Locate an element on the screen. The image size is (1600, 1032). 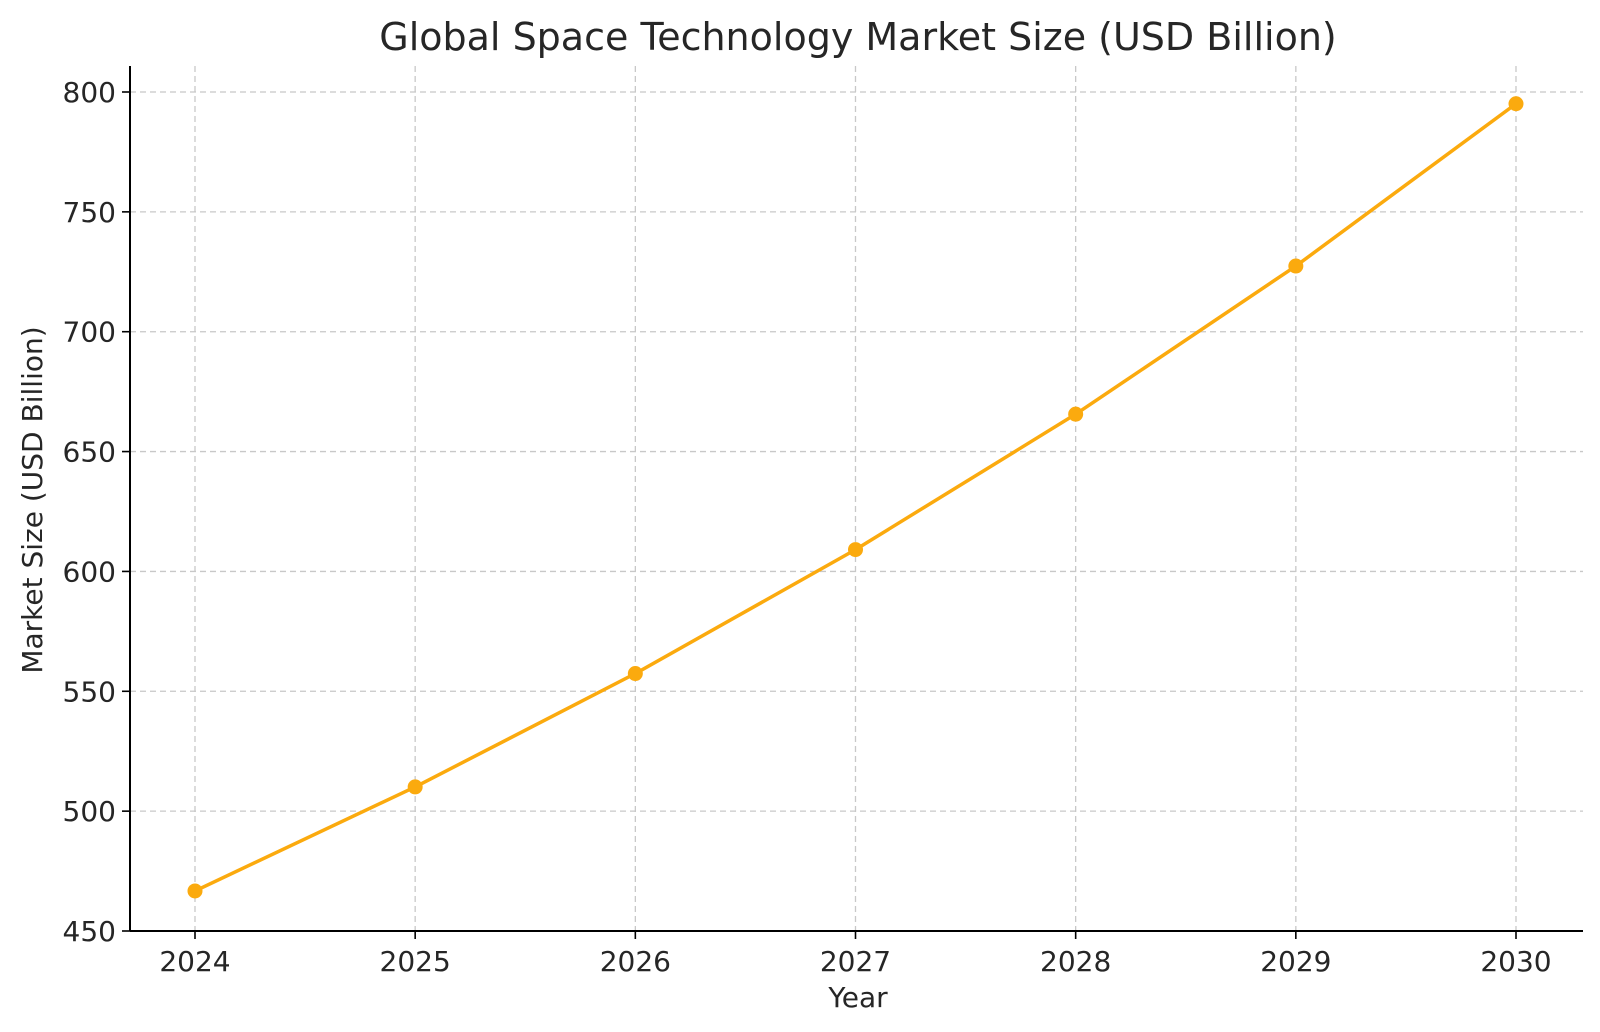
x-tick-label: 2029 is located at coordinates (1295, 961).